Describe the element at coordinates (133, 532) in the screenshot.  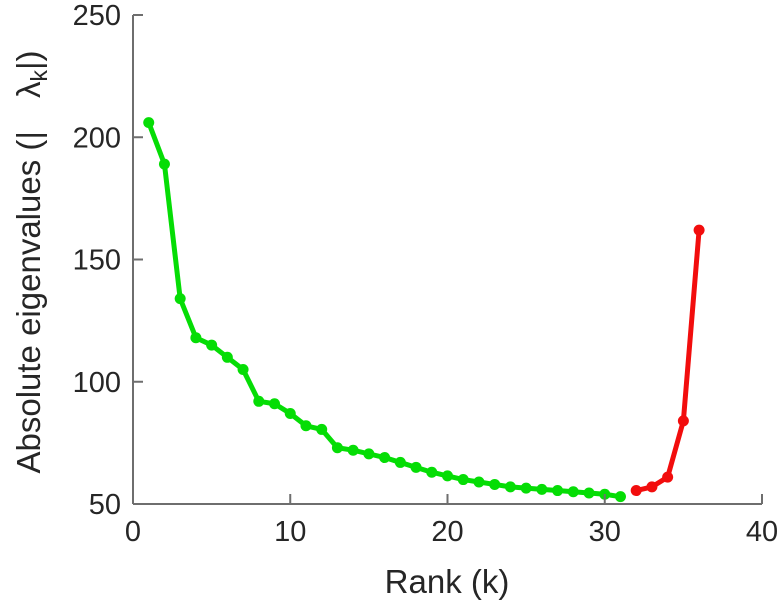
I see `x-tick-label: 0` at that location.